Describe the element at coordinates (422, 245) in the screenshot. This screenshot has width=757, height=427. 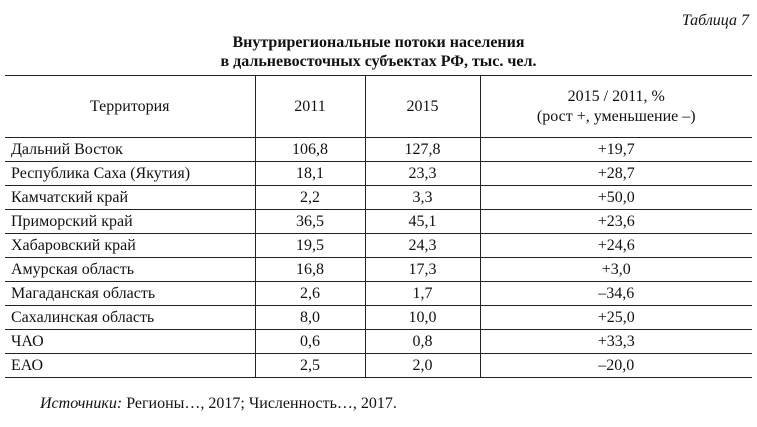
I see `table-cell: 24,3` at that location.